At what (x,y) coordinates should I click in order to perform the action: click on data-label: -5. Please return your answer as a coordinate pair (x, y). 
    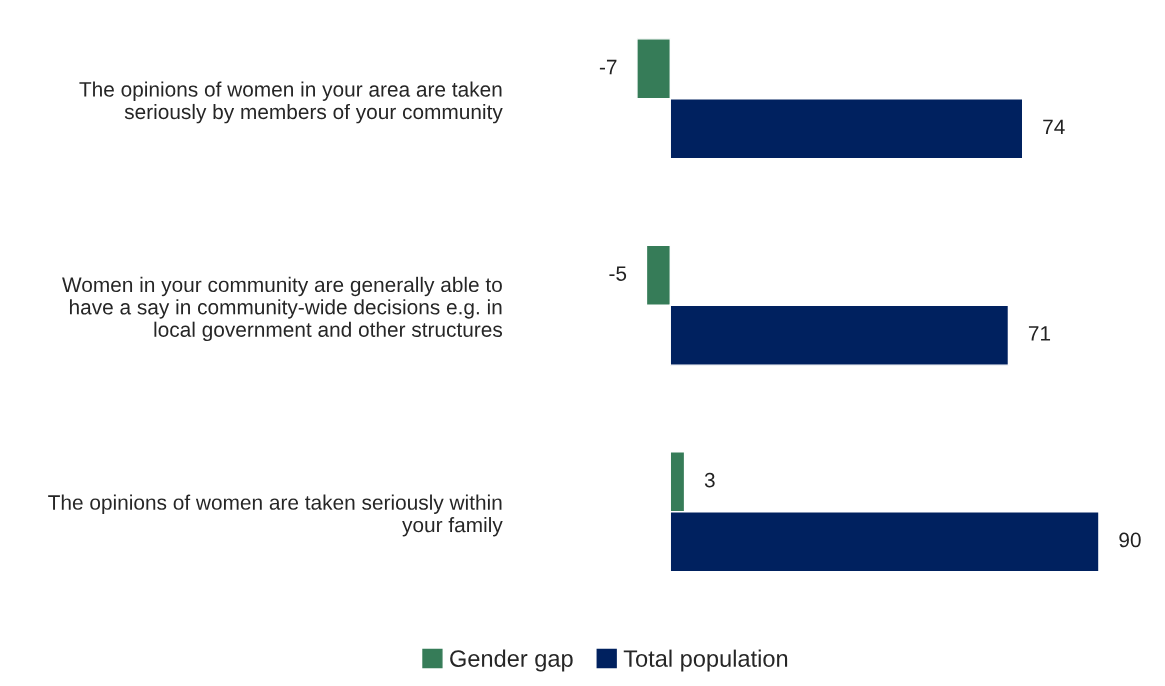
    Looking at the image, I should click on (618, 273).